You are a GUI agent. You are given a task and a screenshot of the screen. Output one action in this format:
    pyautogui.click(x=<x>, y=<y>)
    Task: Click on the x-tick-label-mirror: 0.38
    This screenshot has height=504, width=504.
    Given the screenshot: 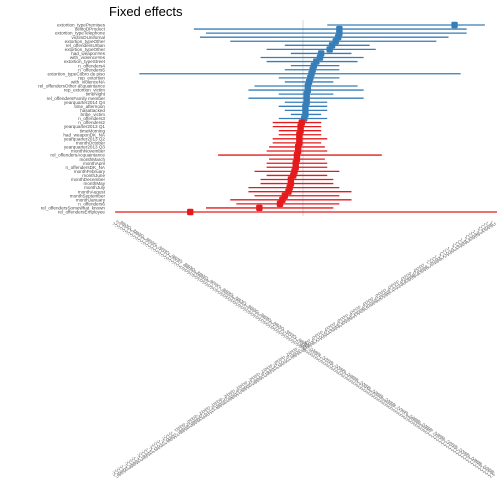 What is the action you would take?
    pyautogui.click(x=349, y=317)
    